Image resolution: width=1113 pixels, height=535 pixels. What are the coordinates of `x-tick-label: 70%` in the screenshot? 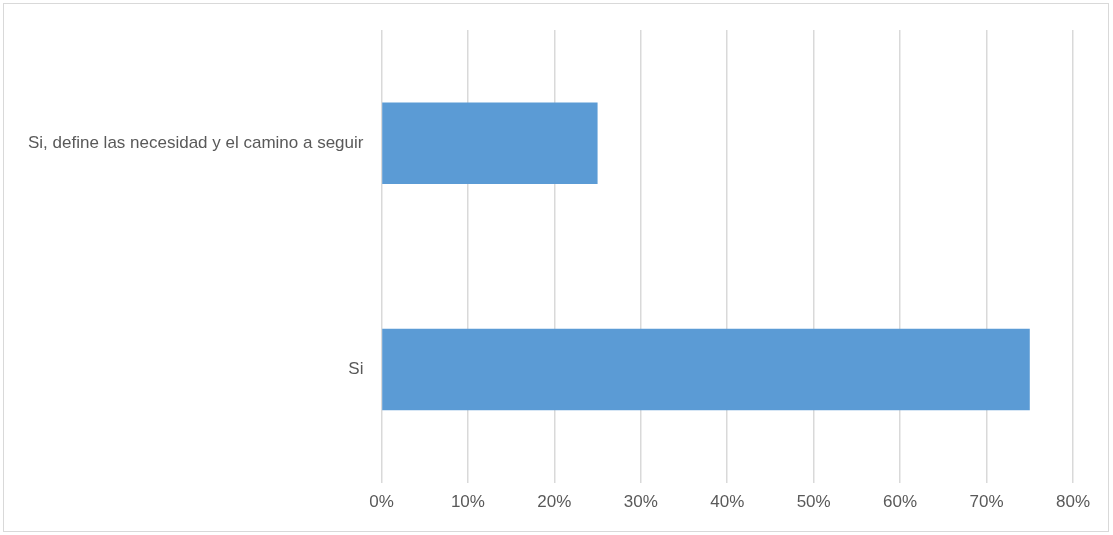 It's located at (986, 502).